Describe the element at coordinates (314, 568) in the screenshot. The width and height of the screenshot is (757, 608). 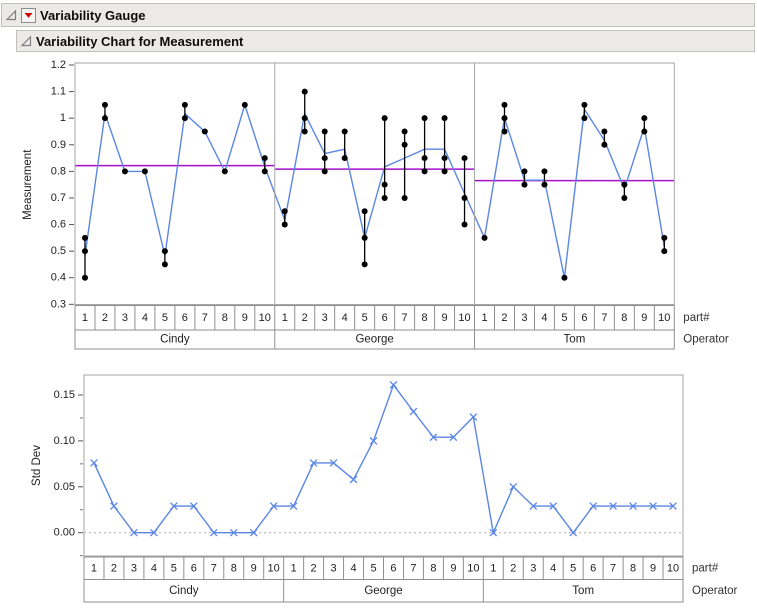
I see `part-cell-label: 2` at that location.